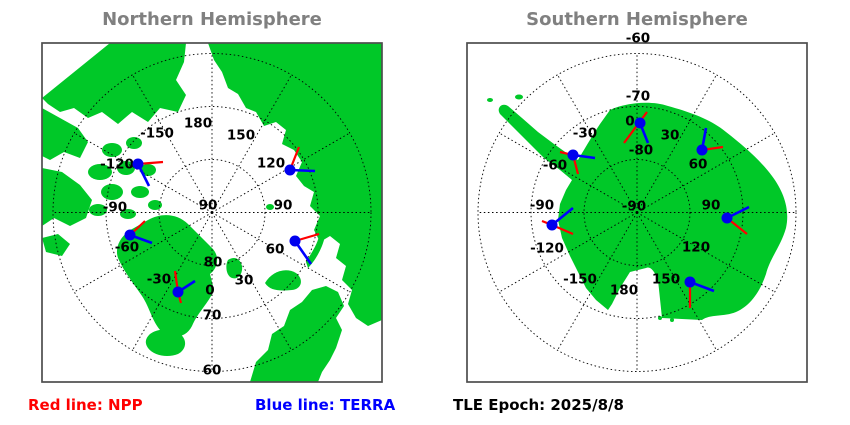 Image resolution: width=850 pixels, height=425 pixels. What do you see at coordinates (271, 164) in the screenshot?
I see `longitude-label: 120` at bounding box center [271, 164].